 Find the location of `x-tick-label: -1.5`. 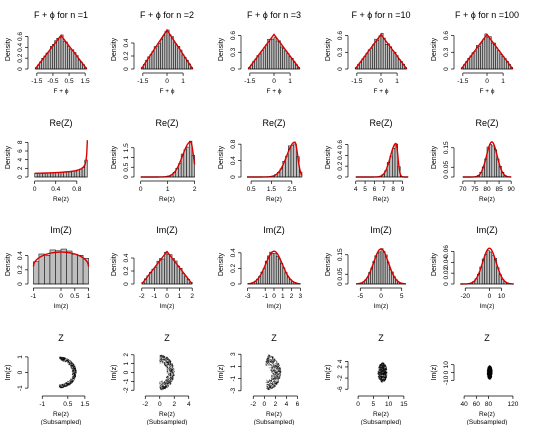

x-tick-label: -1.5 is located at coordinates (250, 81).